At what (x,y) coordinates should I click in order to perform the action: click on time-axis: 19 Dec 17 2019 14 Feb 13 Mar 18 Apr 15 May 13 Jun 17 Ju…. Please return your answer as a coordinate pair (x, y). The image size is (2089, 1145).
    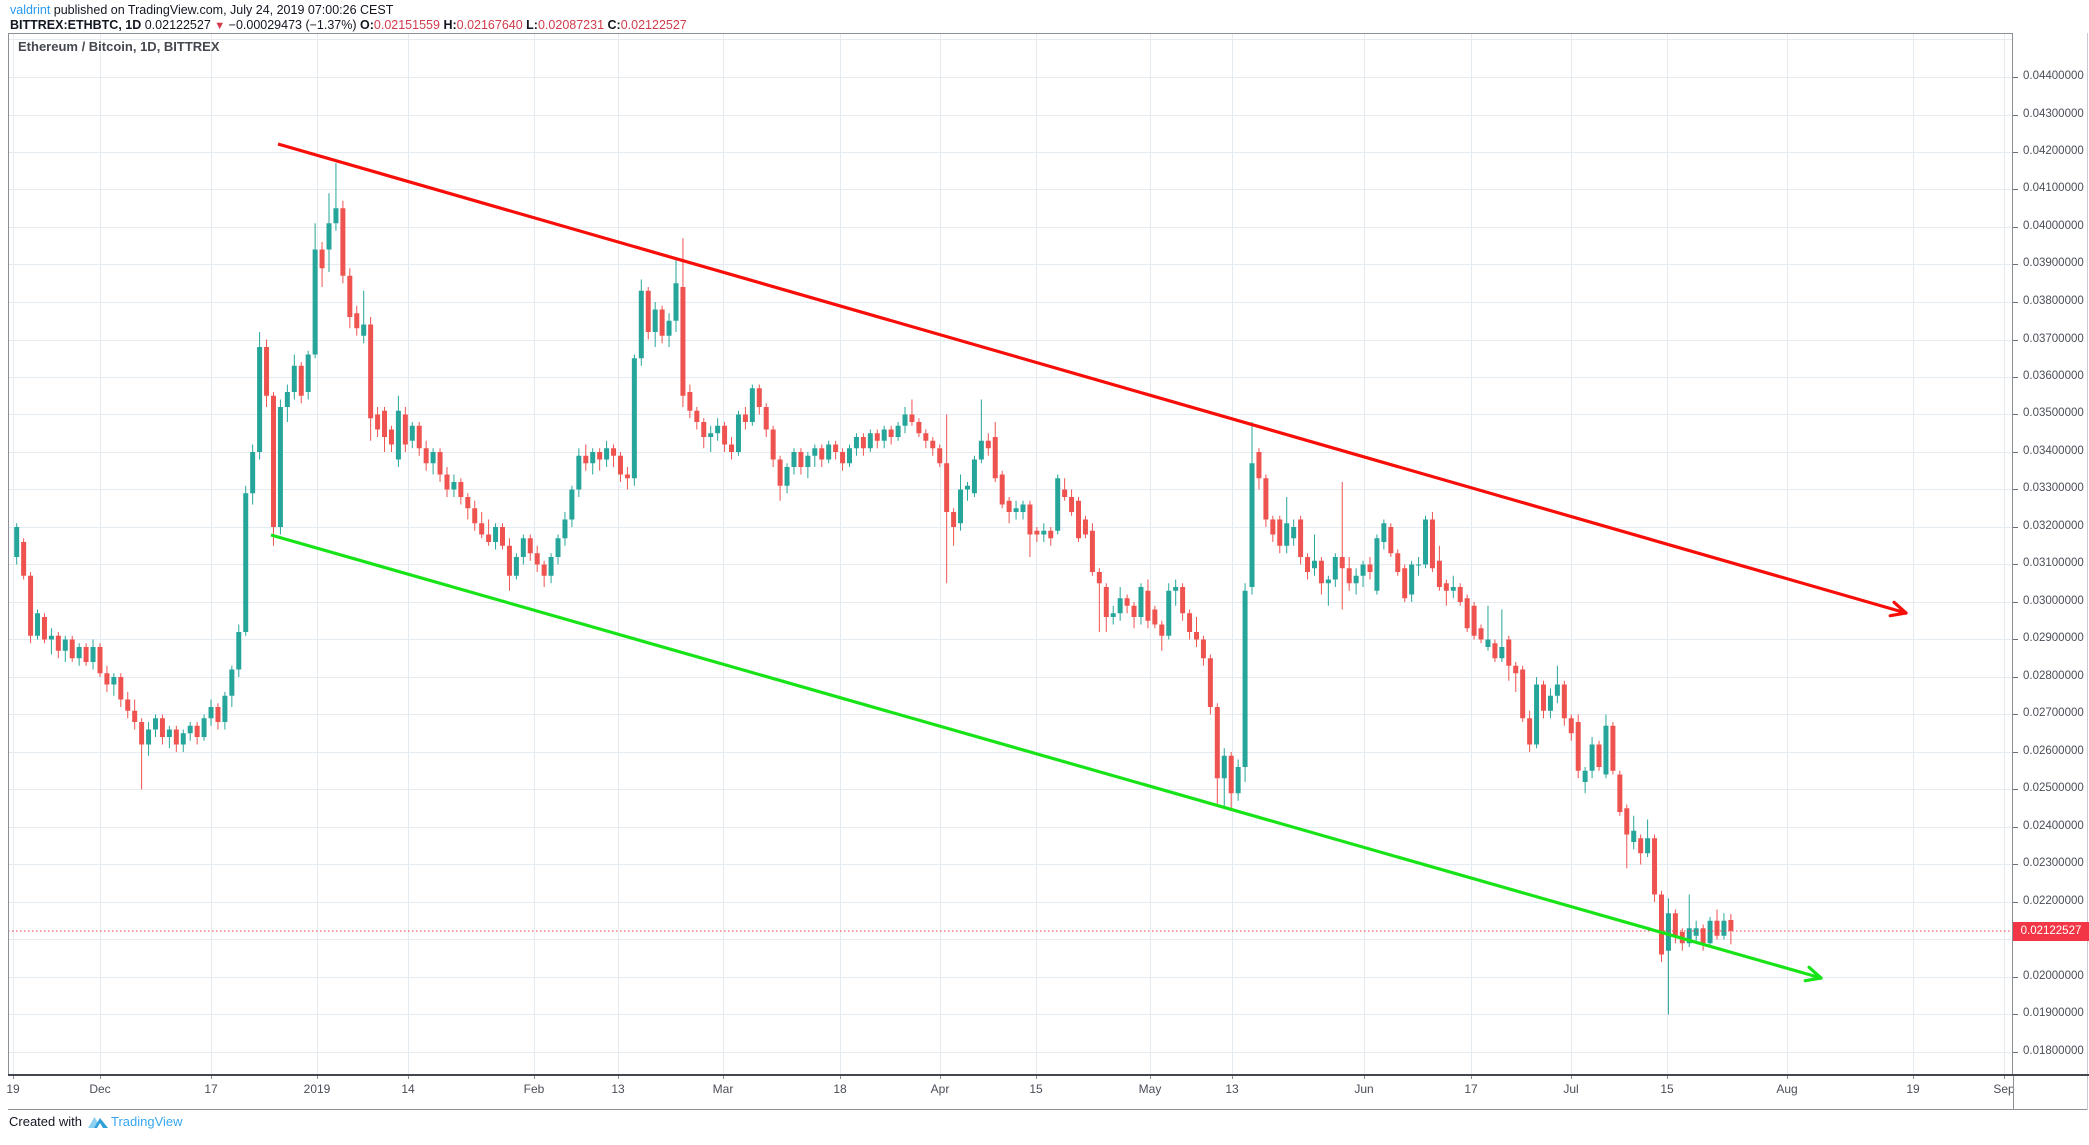
    Looking at the image, I should click on (1047, 1092).